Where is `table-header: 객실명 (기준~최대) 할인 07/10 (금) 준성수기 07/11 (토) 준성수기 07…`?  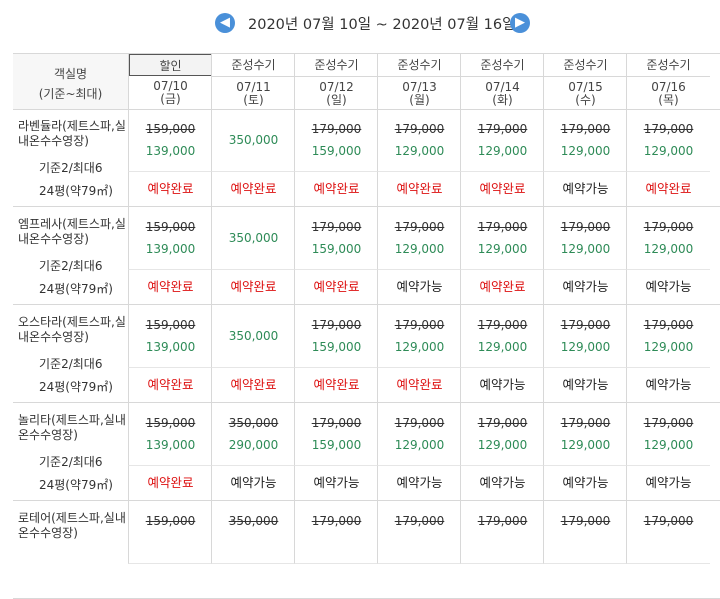 table-header: 객실명 (기준~최대) 할인 07/10 (금) 준성수기 07/11 (토) 준성수기 07… is located at coordinates (366, 81).